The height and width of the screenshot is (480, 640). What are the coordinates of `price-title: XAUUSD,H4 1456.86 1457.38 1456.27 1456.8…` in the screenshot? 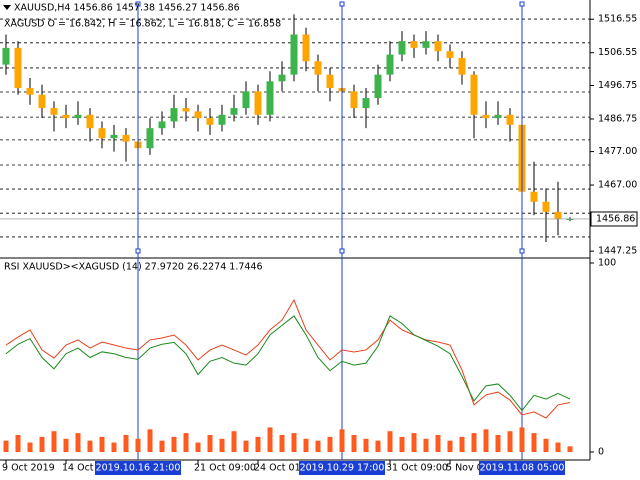 It's located at (127, 8).